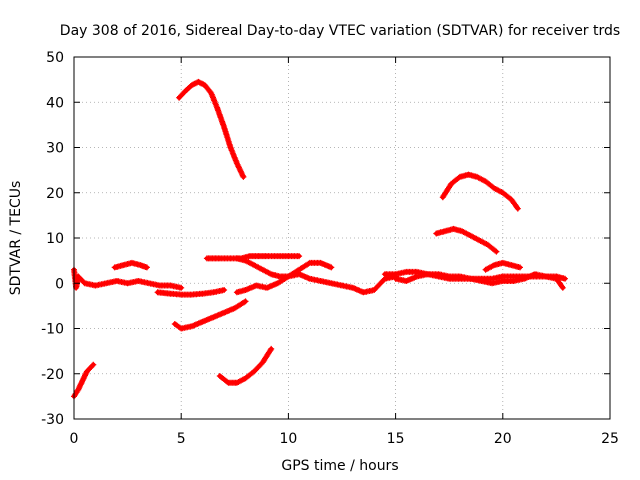 The image size is (640, 480). Describe the element at coordinates (396, 439) in the screenshot. I see `x-tick-label: 15` at that location.